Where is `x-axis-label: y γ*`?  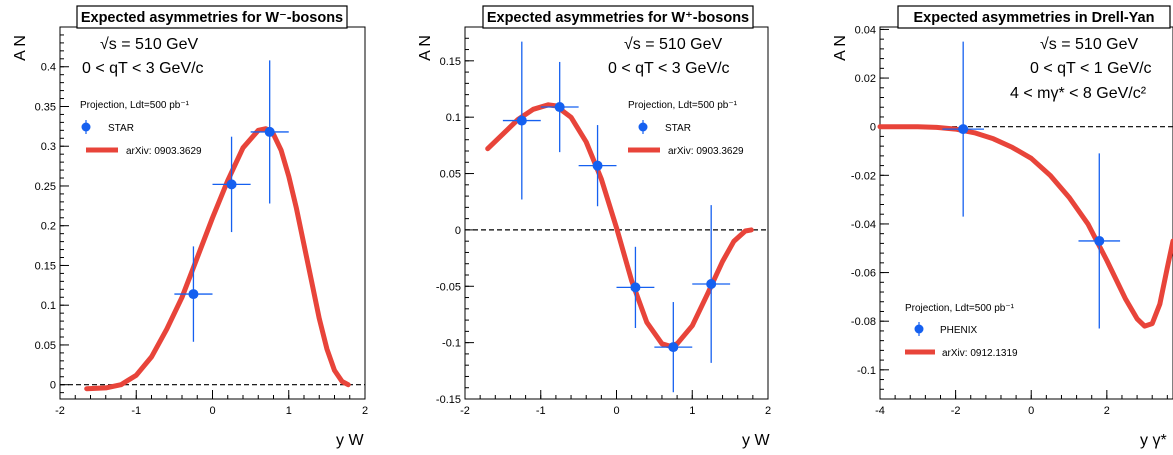 x-axis-label: y γ* is located at coordinates (1153, 440).